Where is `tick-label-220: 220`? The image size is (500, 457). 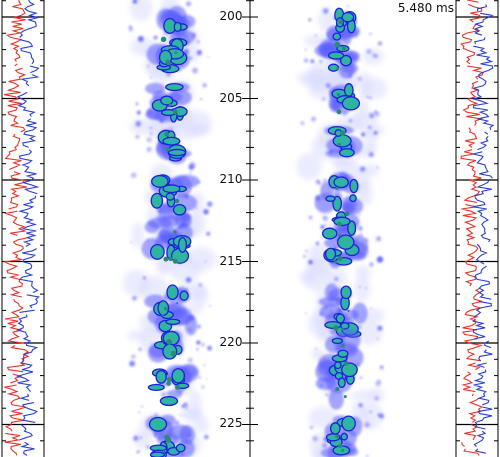 tick-label-220: 220 is located at coordinates (231, 342).